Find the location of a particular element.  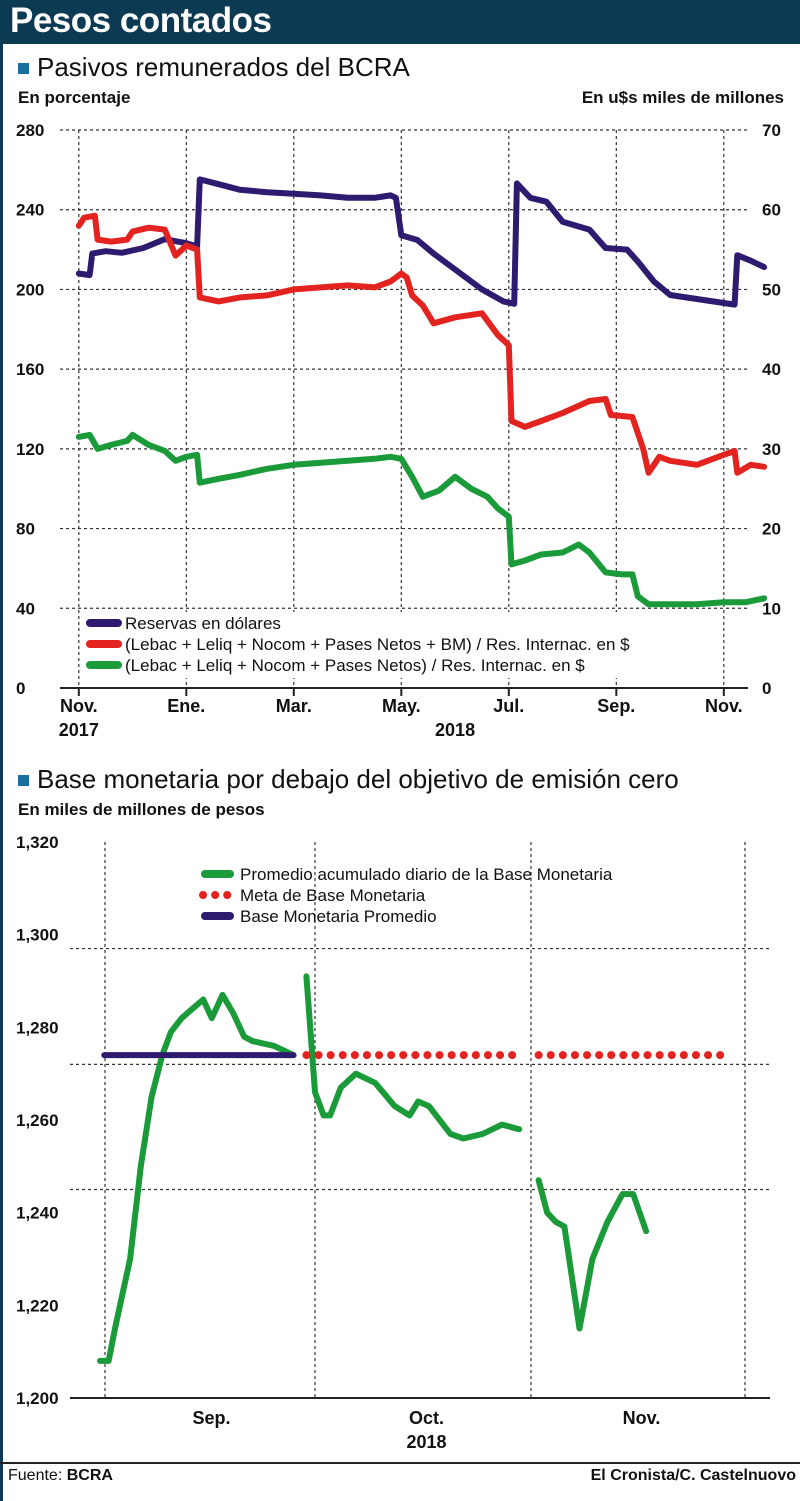

footer-credit: El Cronista/C. Castelnuovo is located at coordinates (693, 1475).